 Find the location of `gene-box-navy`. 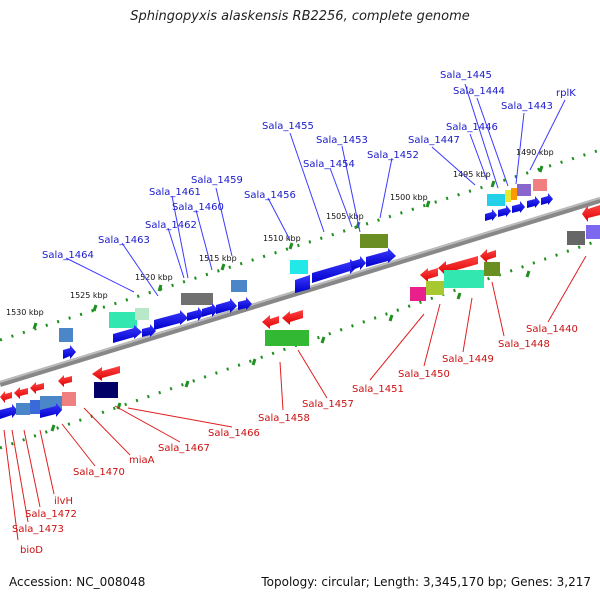

gene-box-navy is located at coordinates (106, 390).